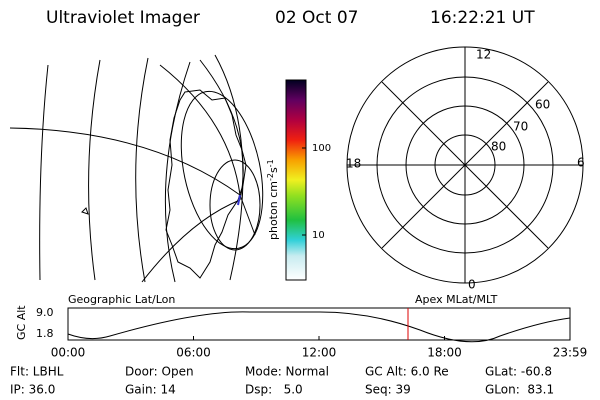 Image resolution: width=600 pixels, height=400 pixels. I want to click on unit: photon cm, so click(273, 210).